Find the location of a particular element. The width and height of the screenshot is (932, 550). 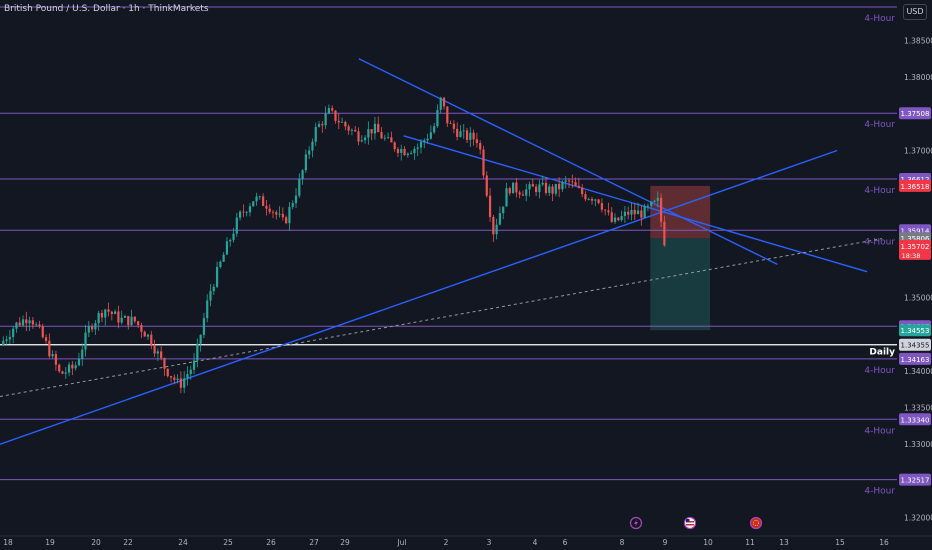

price-badge-value-0: 1.36518 is located at coordinates (915, 187).